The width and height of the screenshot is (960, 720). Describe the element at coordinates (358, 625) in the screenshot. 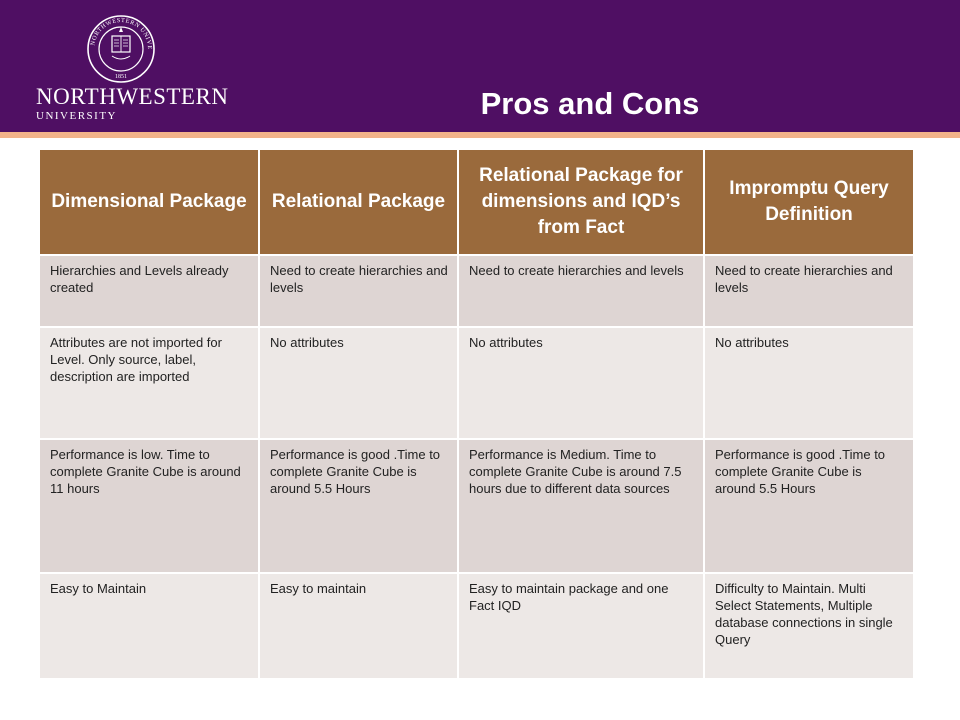

I see `table-cell: Easy to maintain` at that location.